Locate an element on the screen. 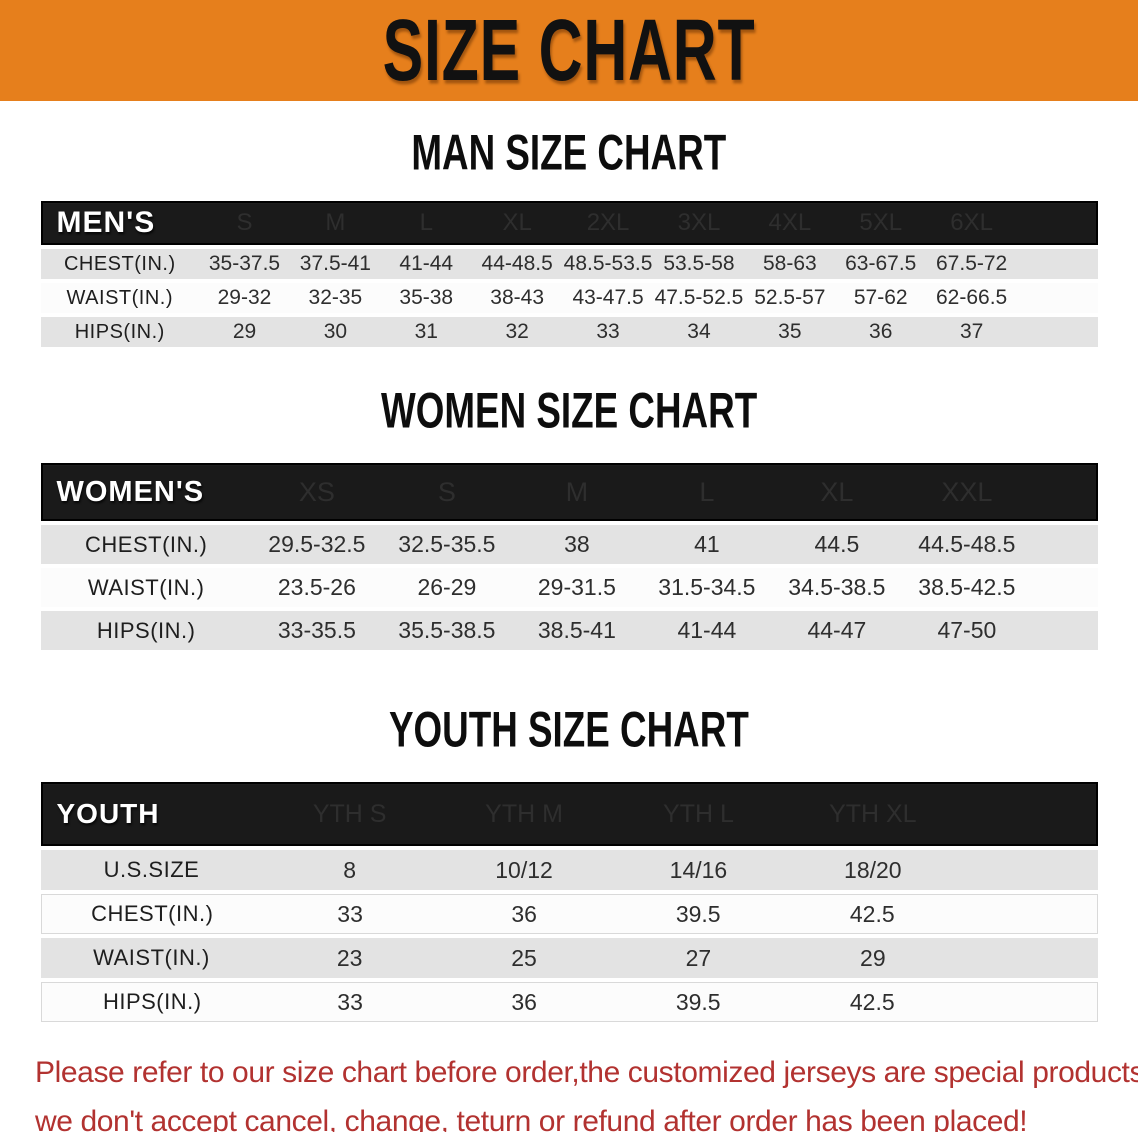 This screenshot has width=1138, height=1132. size-value: 34 is located at coordinates (699, 331).